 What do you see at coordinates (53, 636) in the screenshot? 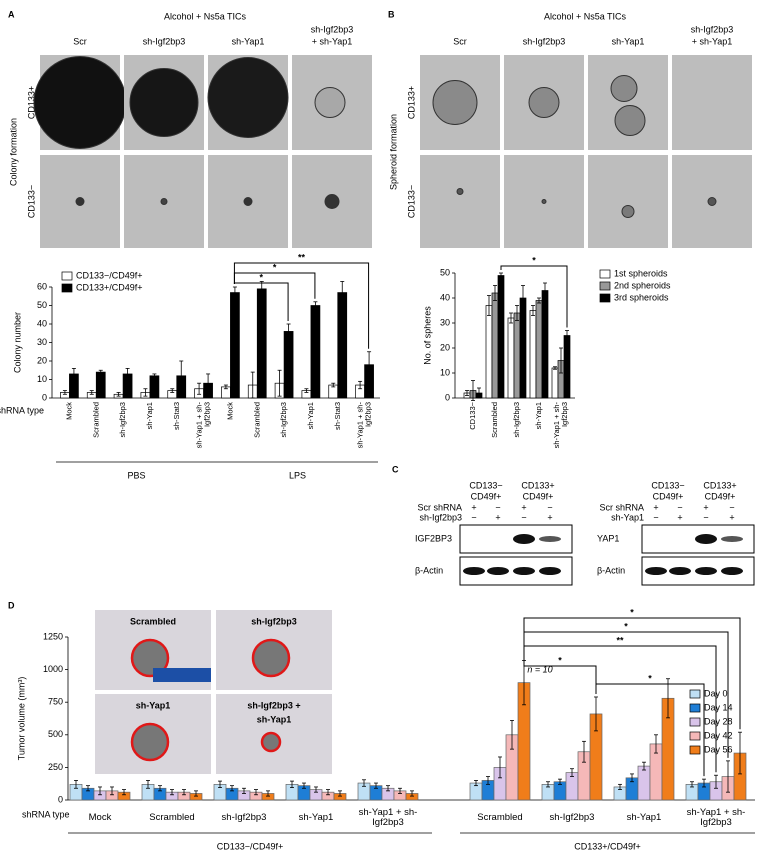
I see `y-tick-label: 1250` at bounding box center [53, 636].